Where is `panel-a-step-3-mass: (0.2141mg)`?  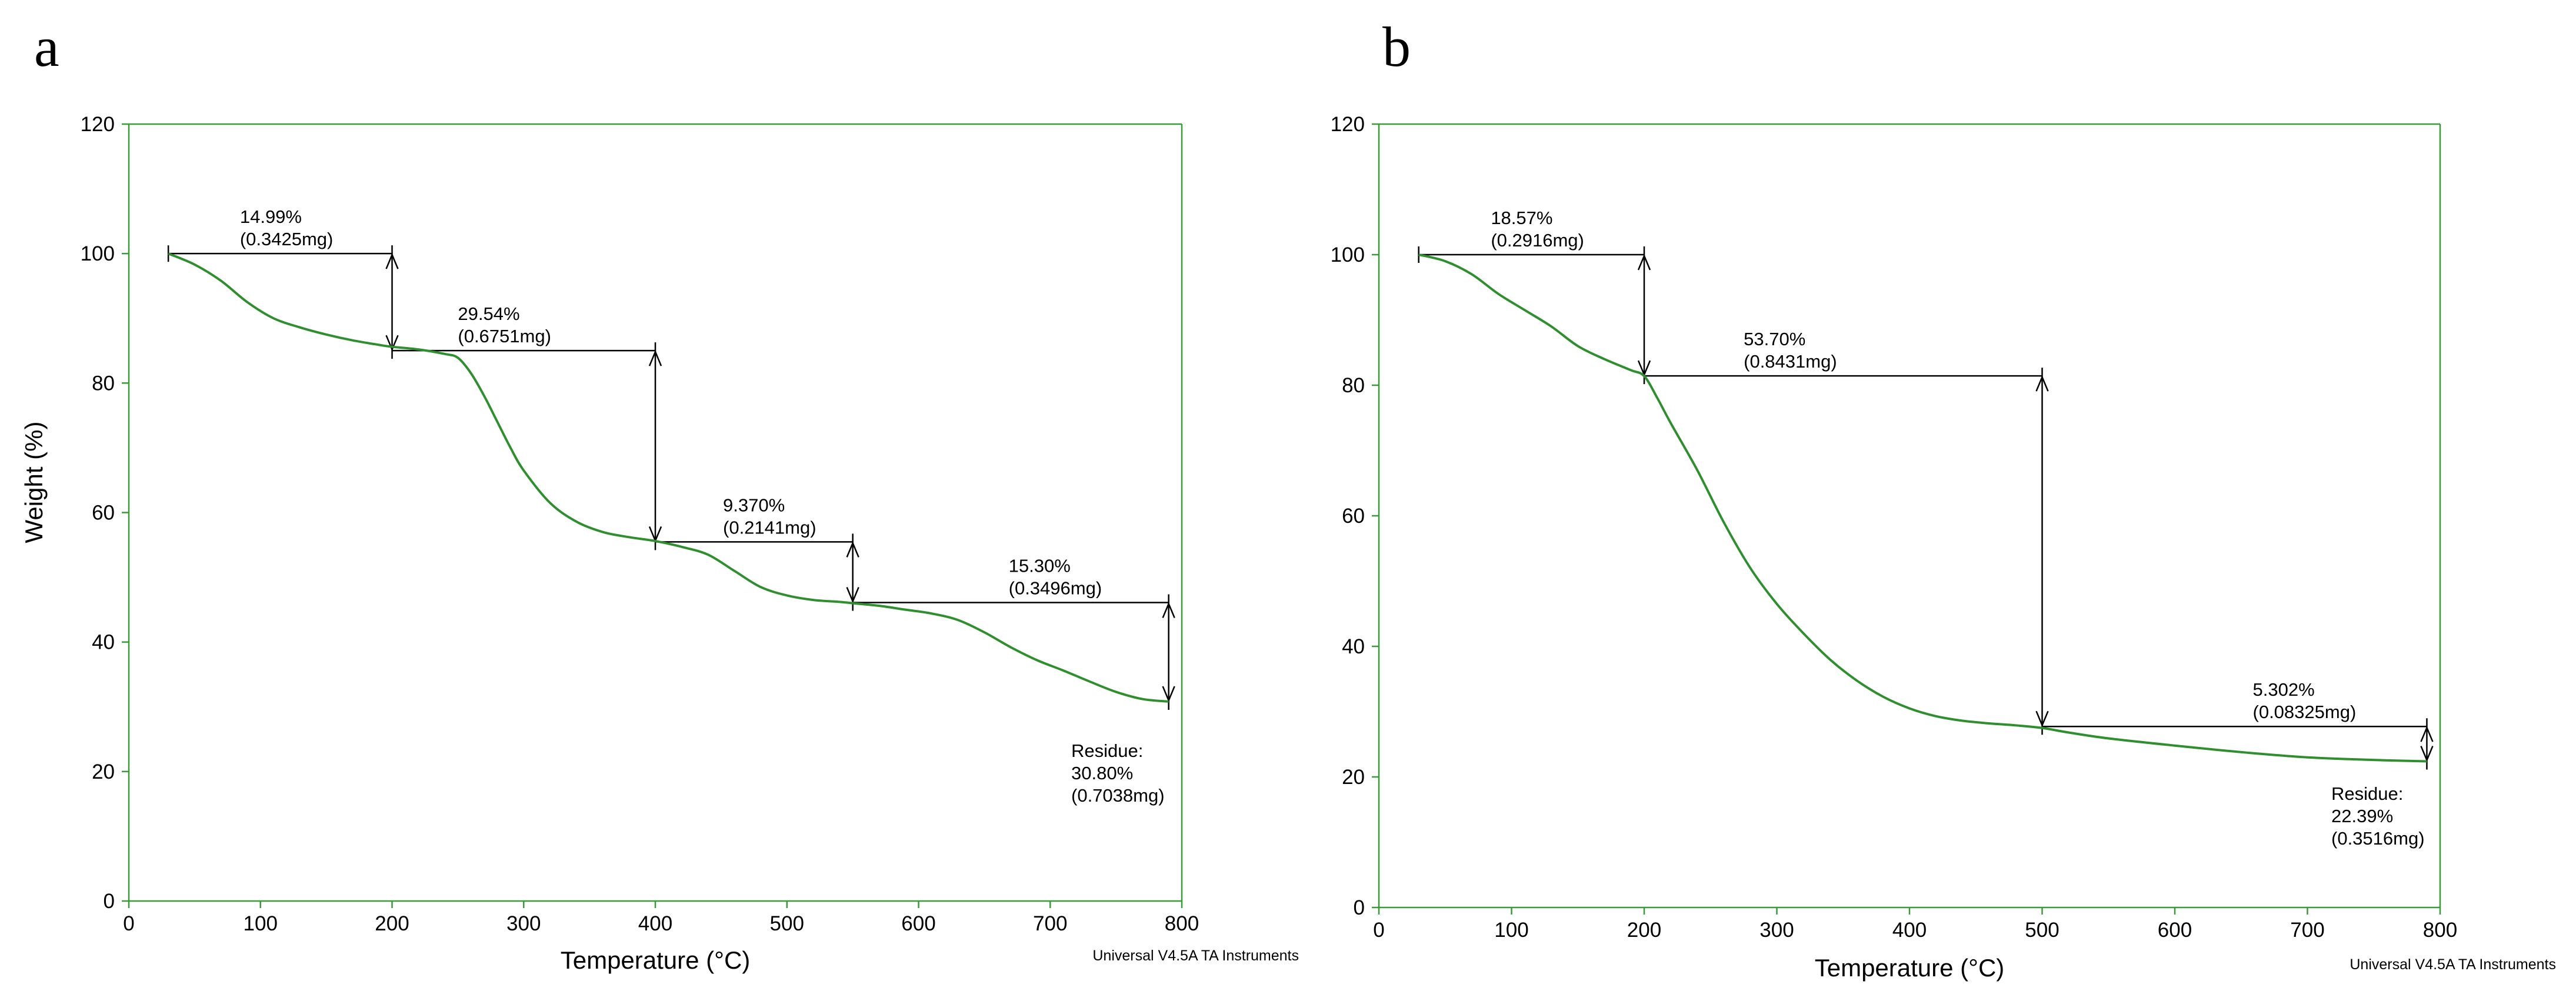 panel-a-step-3-mass: (0.2141mg) is located at coordinates (770, 527).